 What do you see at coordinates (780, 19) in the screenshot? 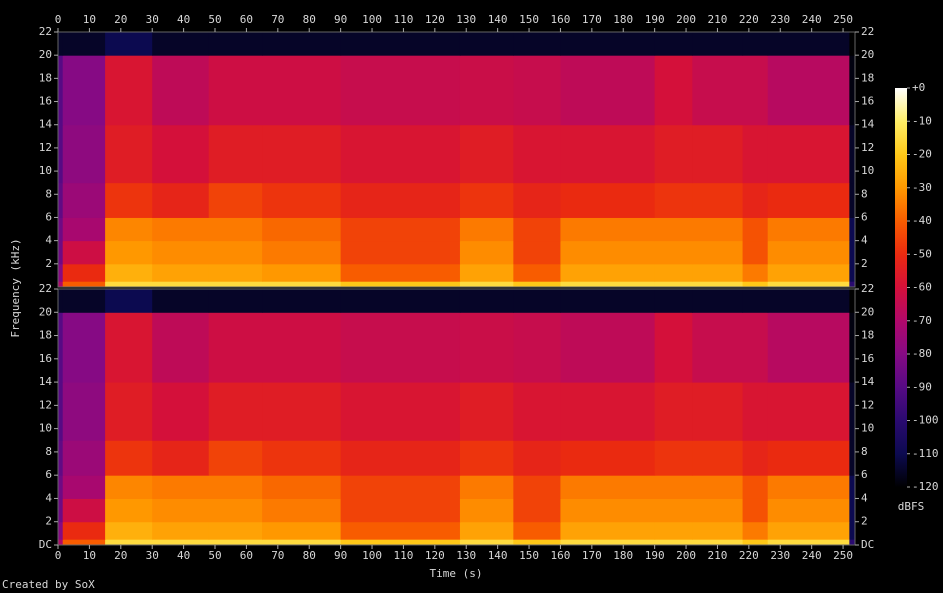
I see `x-tick-label: 230` at bounding box center [780, 19].